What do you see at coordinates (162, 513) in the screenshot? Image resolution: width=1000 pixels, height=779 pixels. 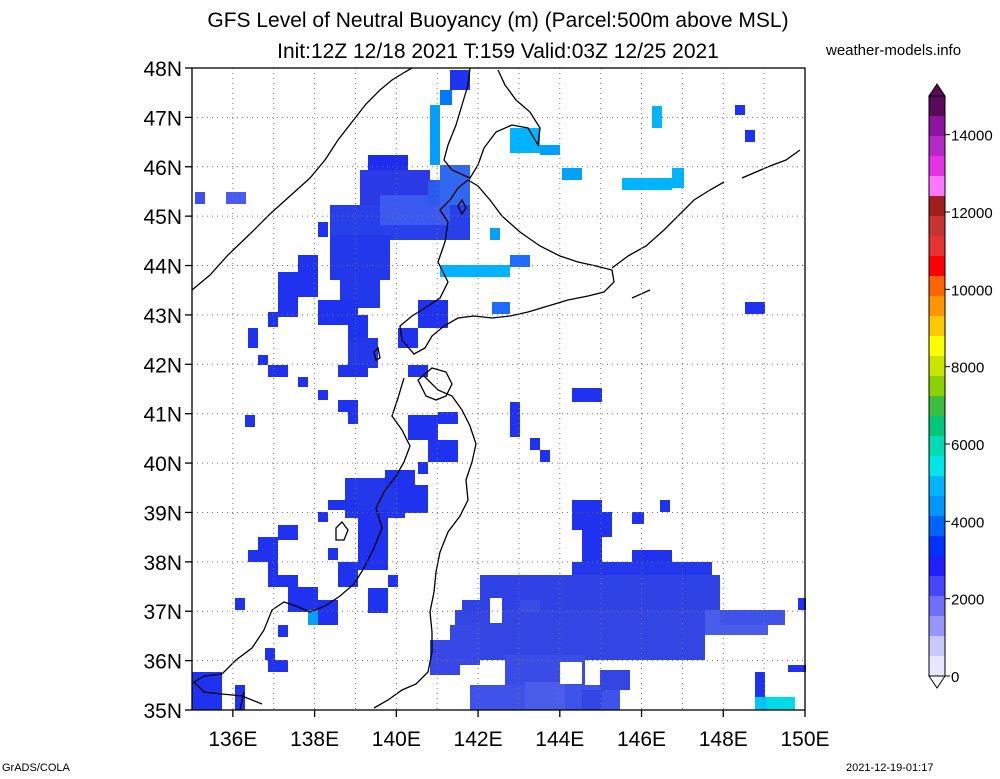 I see `lat-label: 39N` at bounding box center [162, 513].